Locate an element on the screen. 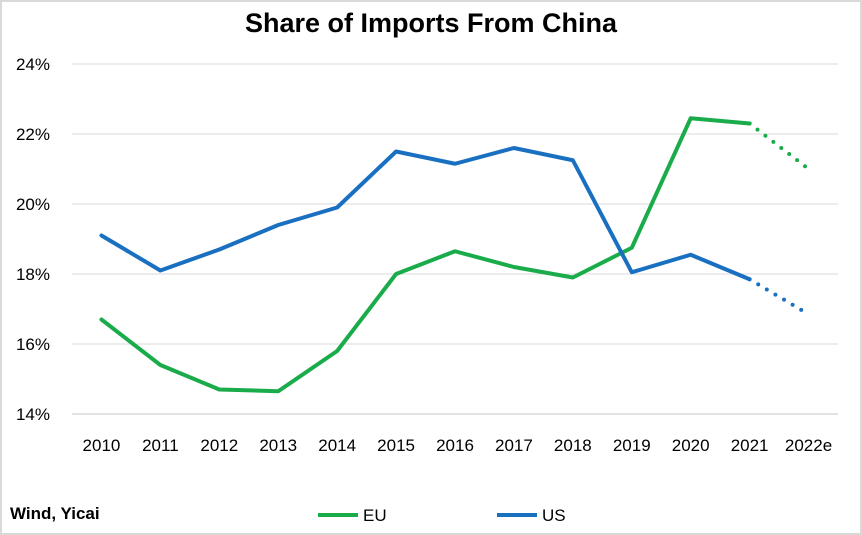 The width and height of the screenshot is (862, 535). x-tick-label: 2015 is located at coordinates (396, 445).